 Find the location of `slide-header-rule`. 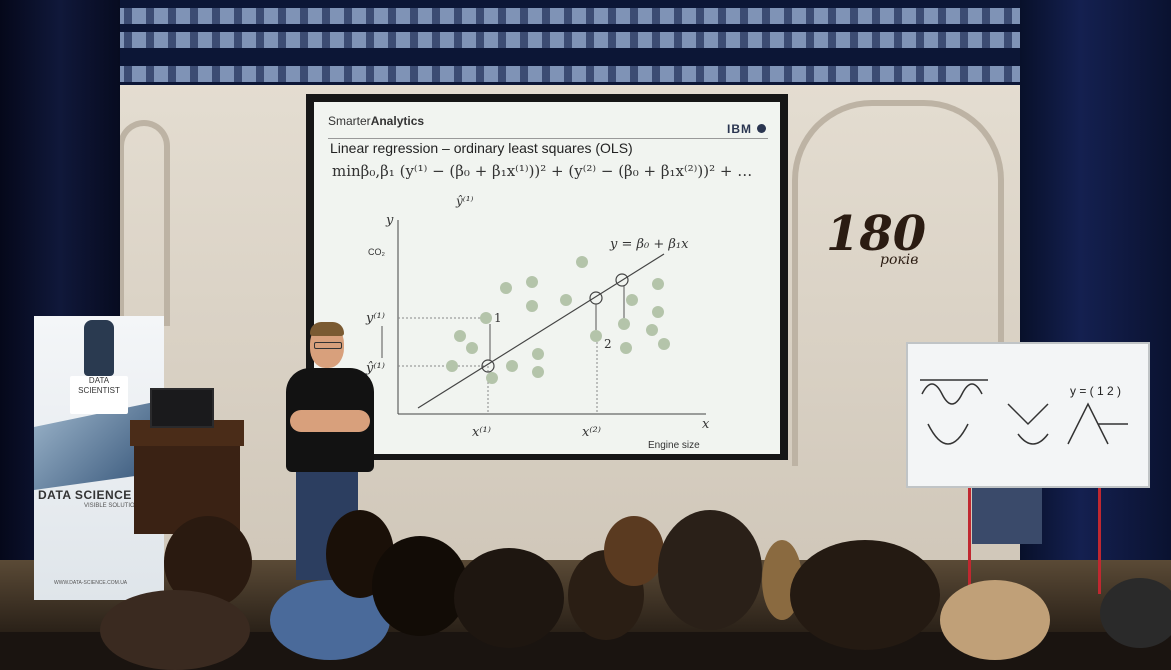

slide-header-rule is located at coordinates (548, 138).